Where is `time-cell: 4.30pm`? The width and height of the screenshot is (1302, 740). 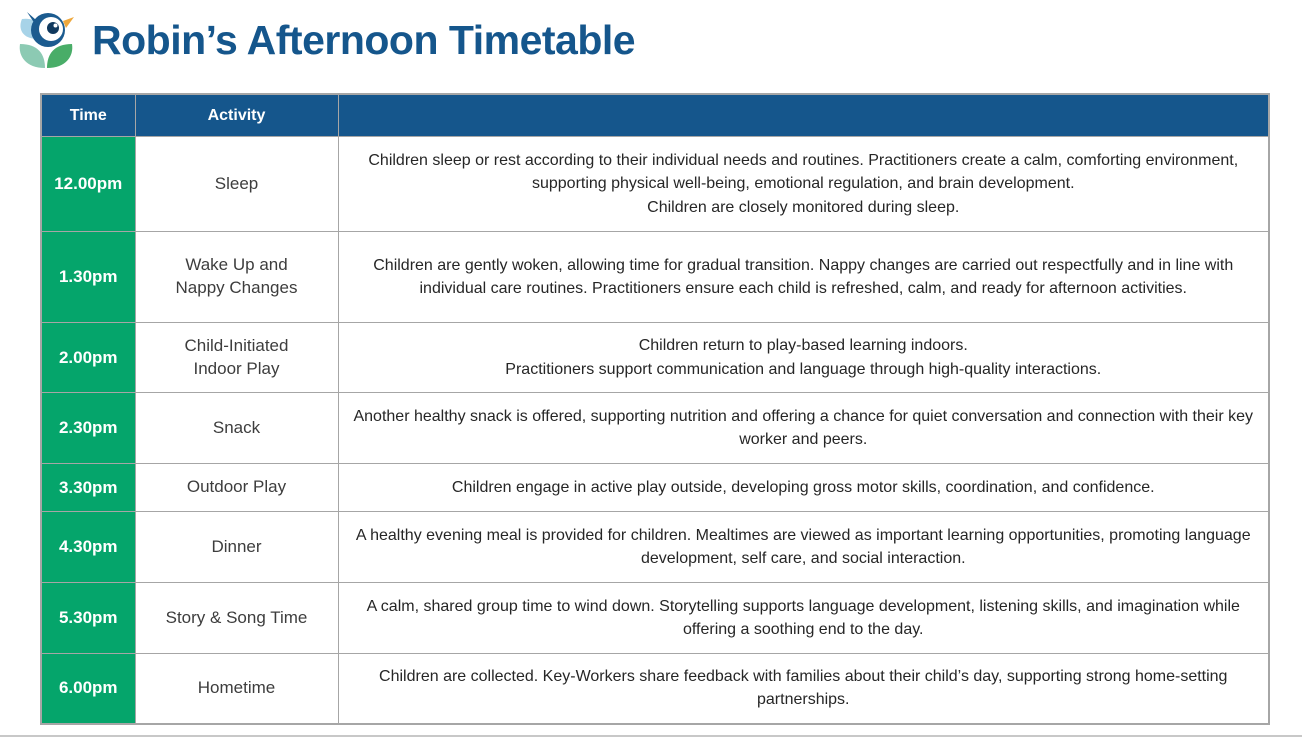
time-cell: 4.30pm is located at coordinates (88, 547).